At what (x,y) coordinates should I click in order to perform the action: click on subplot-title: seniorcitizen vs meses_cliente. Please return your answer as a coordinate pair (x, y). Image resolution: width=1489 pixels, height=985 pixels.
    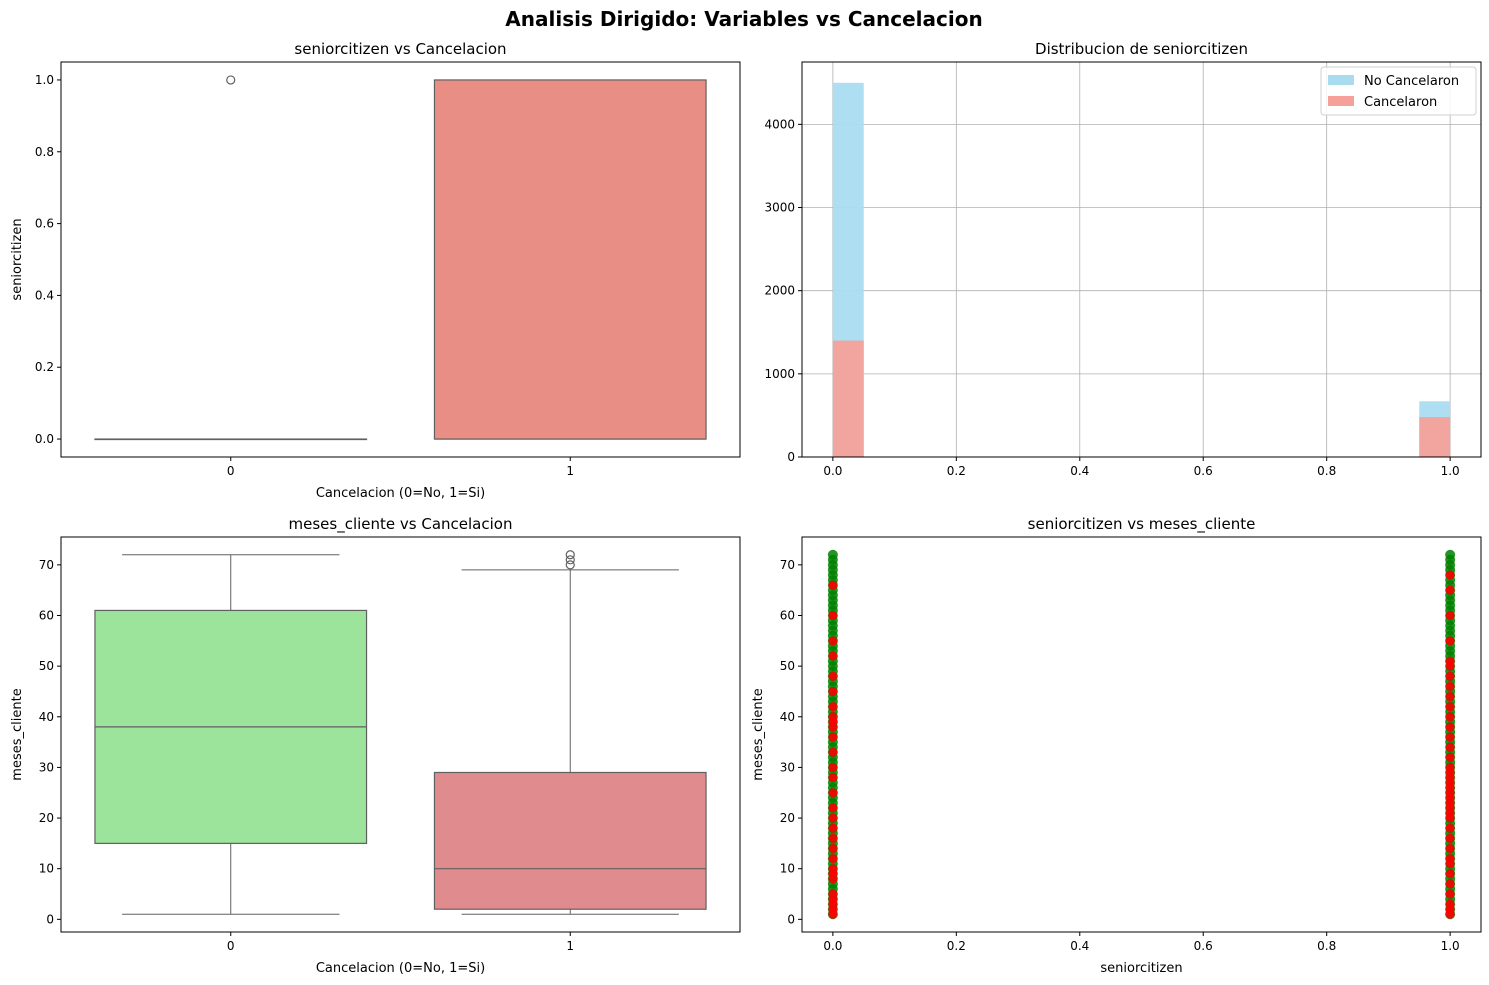
    Looking at the image, I should click on (1142, 524).